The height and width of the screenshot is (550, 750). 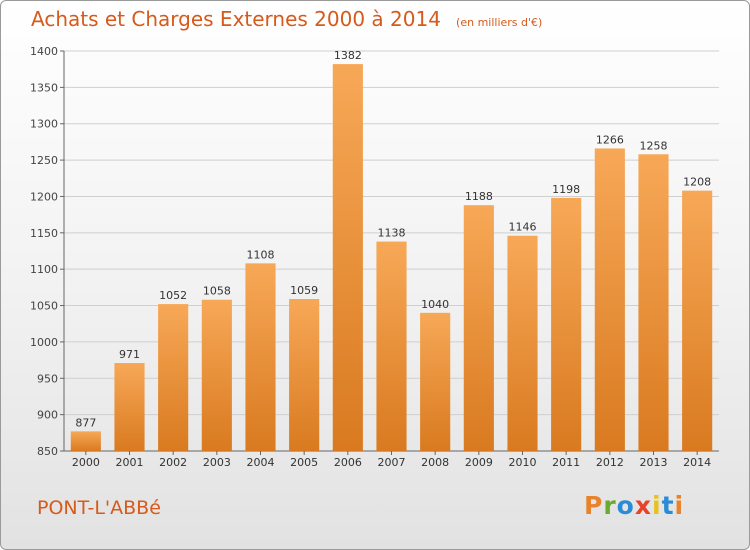 What do you see at coordinates (304, 290) in the screenshot?
I see `bar-value-label: 1059` at bounding box center [304, 290].